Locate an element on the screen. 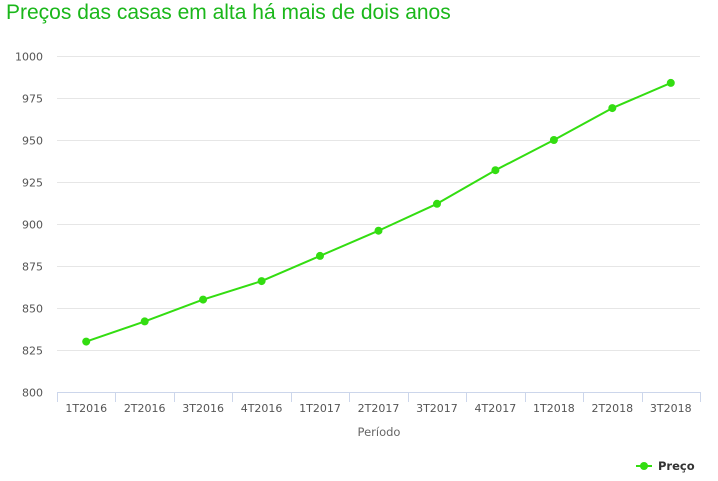 This screenshot has width=718, height=481. x-tick-label: 3T2017 is located at coordinates (437, 408).